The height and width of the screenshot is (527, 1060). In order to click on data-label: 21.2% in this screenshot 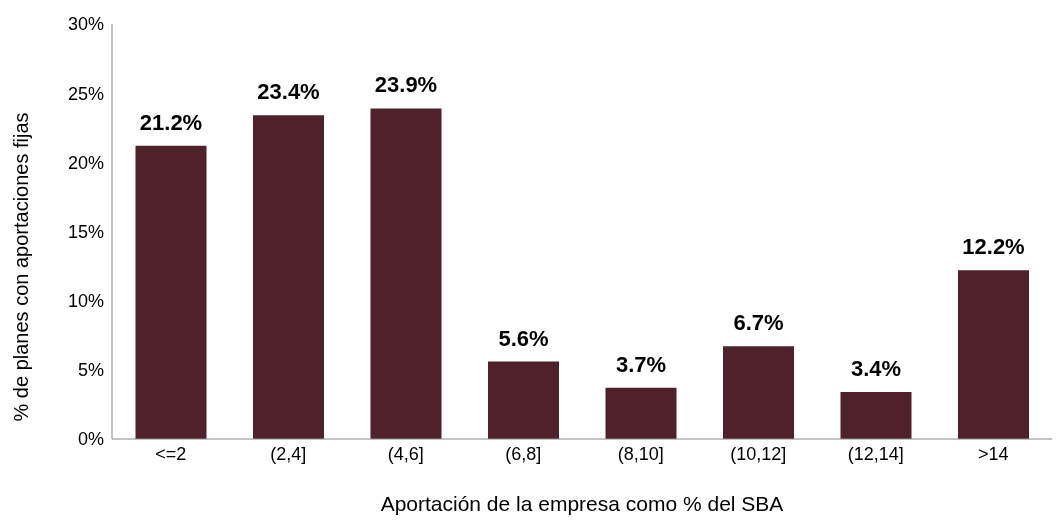, I will do `click(171, 122)`.